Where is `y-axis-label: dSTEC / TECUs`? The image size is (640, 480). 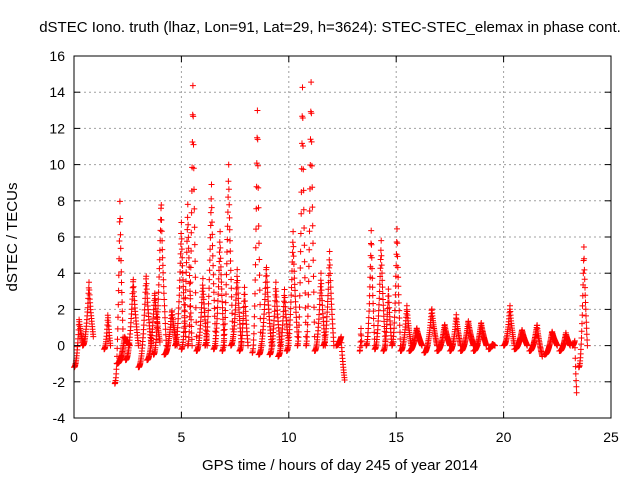 y-axis-label: dSTEC / TECUs is located at coordinates (12, 237).